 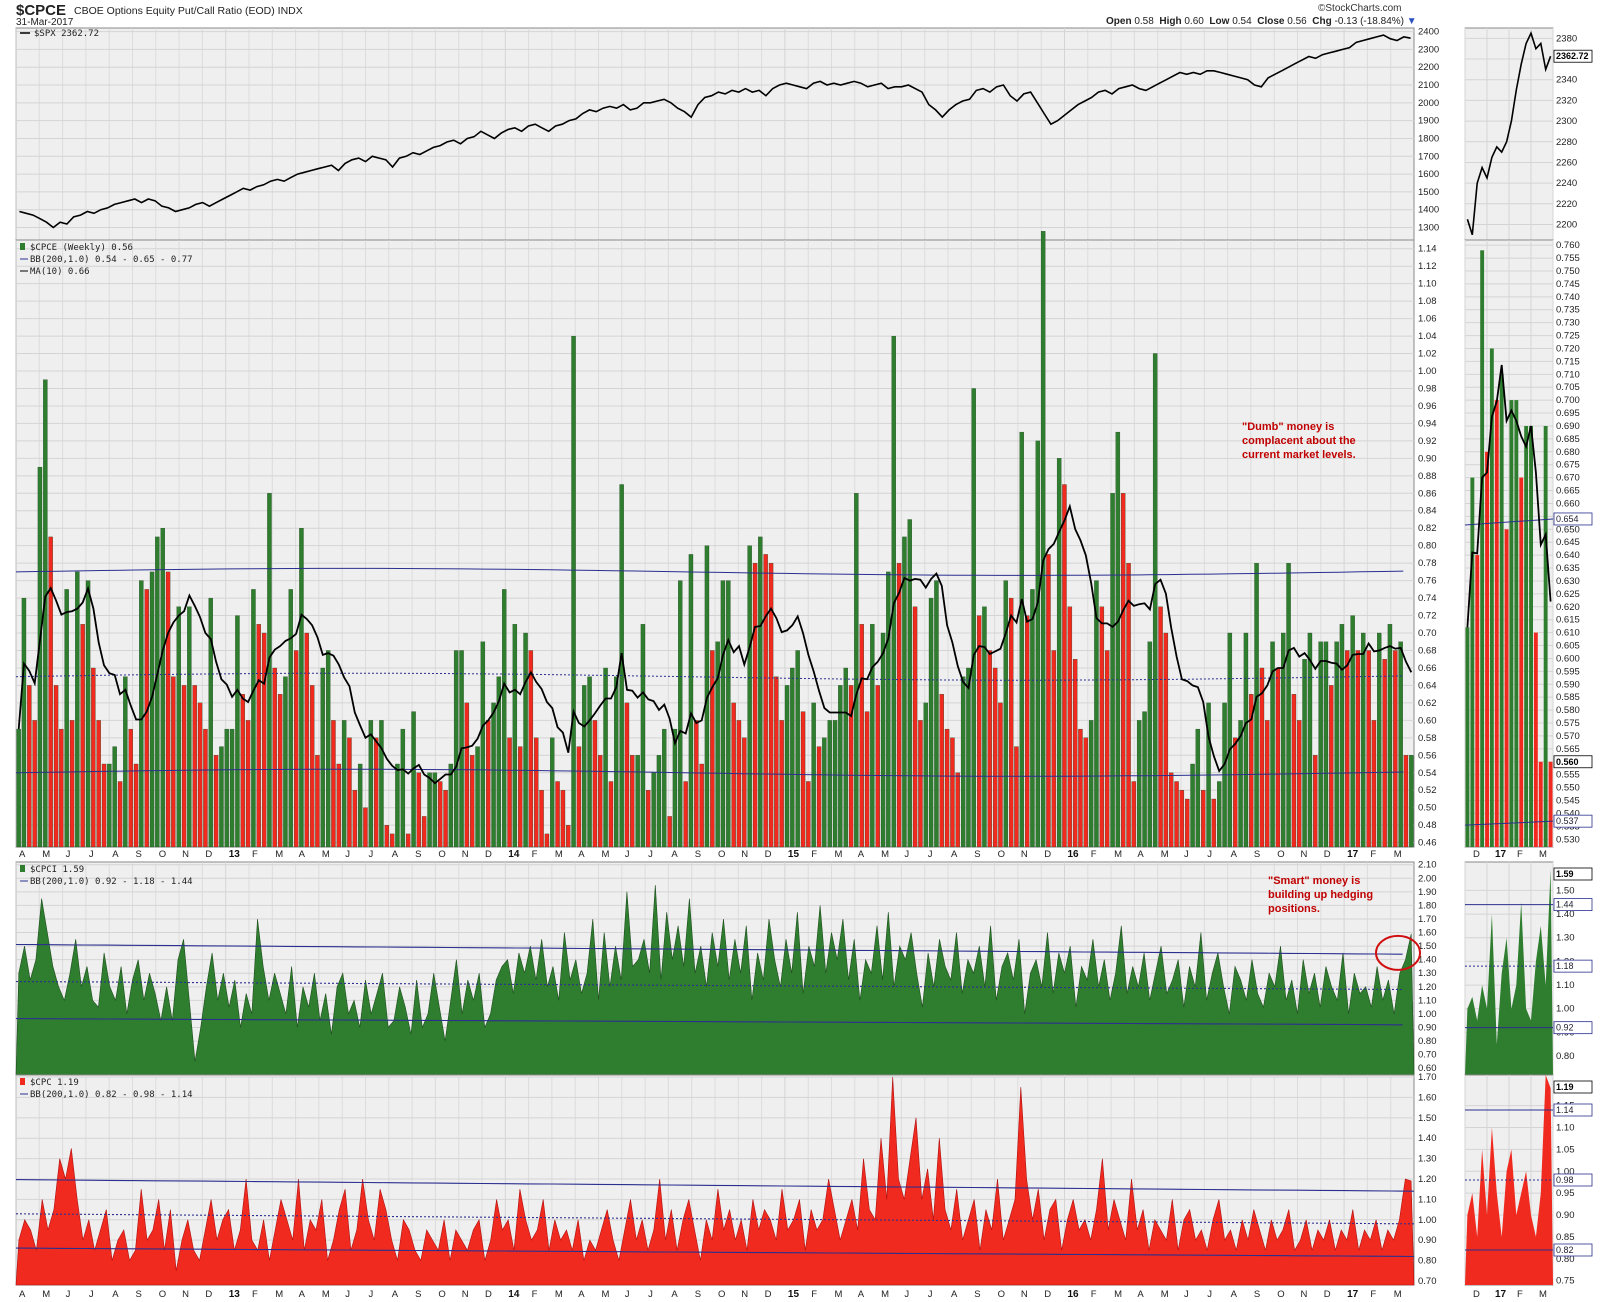 I want to click on y-tick-label: 2200, so click(x=1428, y=67).